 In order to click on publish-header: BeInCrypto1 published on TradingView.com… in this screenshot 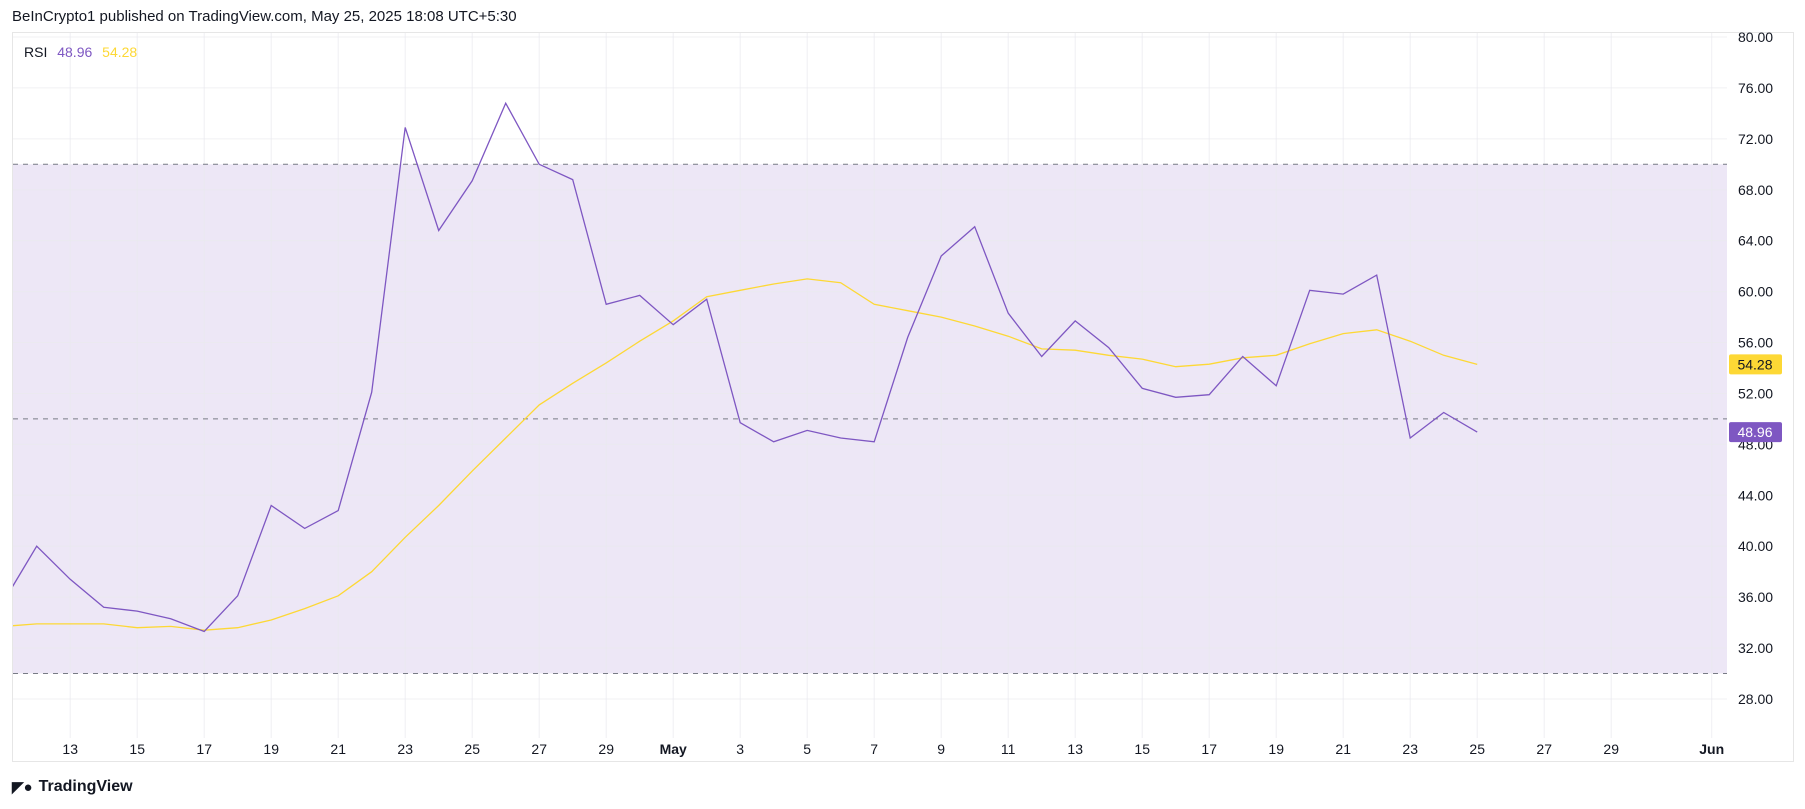, I will do `click(264, 16)`.